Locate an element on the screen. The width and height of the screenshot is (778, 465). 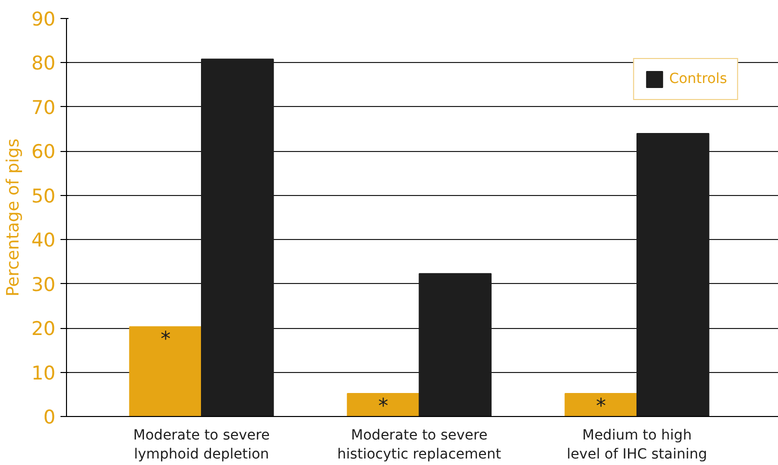
legend-label: Controls is located at coordinates (698, 79).